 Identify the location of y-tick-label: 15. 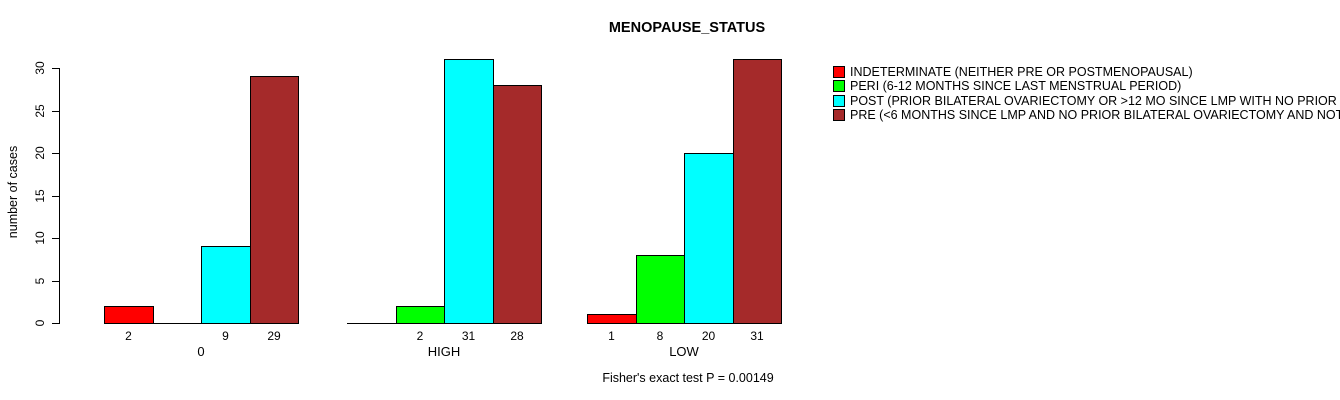
(40, 196).